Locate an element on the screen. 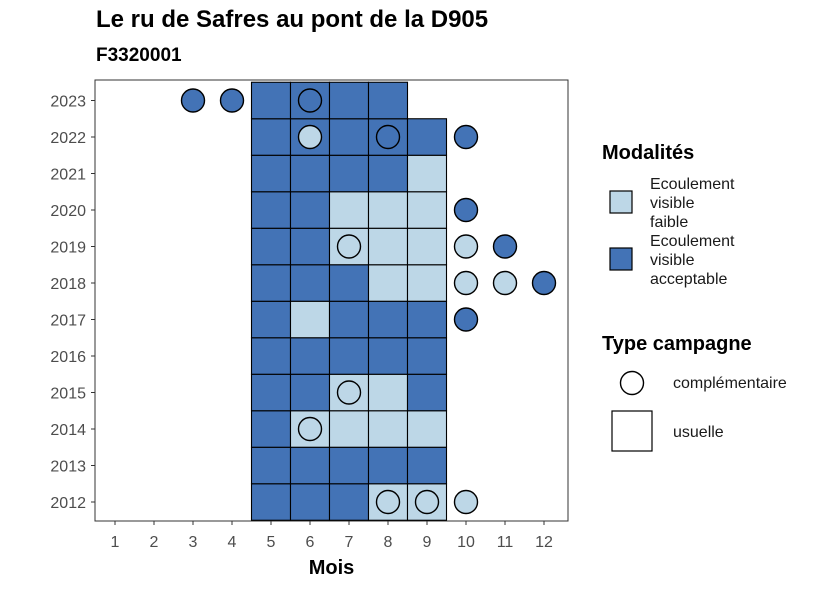  x-tick-label-5: 5 is located at coordinates (271, 542).